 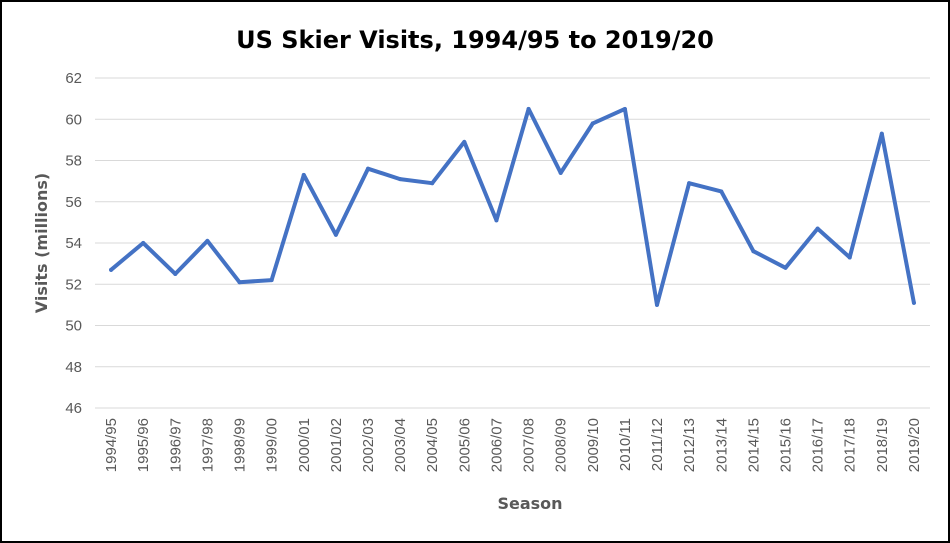 I want to click on y-tick-label: 50, so click(x=73, y=326).